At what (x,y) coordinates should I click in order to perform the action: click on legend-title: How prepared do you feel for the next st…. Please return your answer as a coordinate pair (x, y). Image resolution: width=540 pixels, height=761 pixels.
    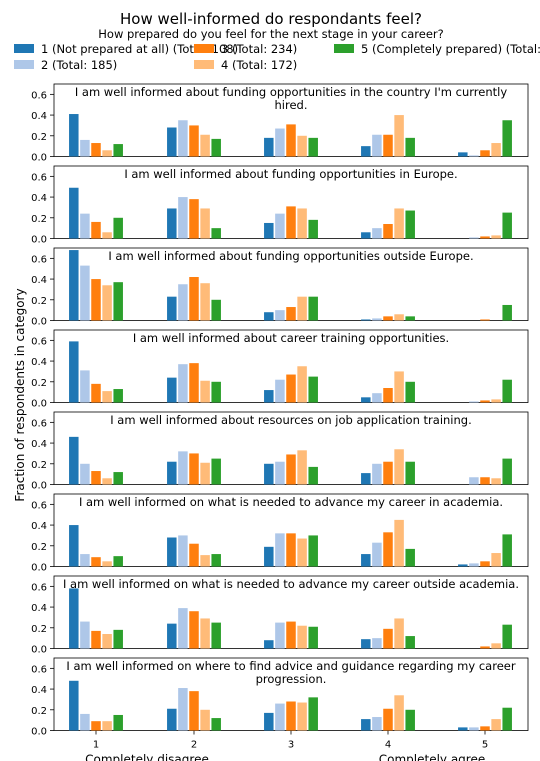
    Looking at the image, I should click on (270, 34).